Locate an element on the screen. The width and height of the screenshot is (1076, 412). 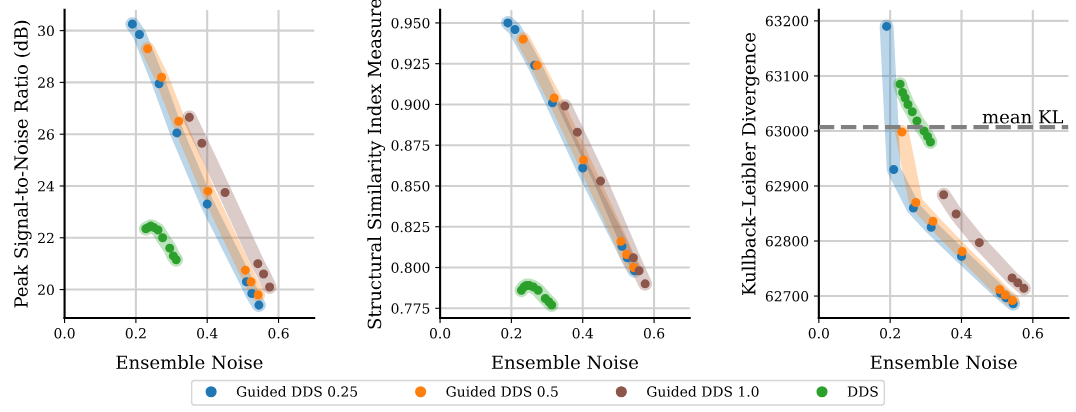
y-tick-label: 26 is located at coordinates (46, 134).